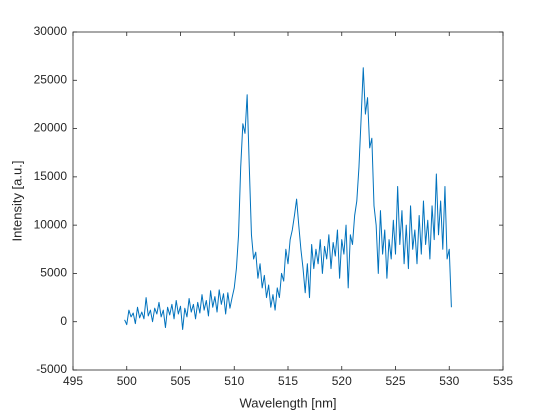 The width and height of the screenshot is (555, 416). I want to click on y-tick-label: 5000, so click(53, 273).